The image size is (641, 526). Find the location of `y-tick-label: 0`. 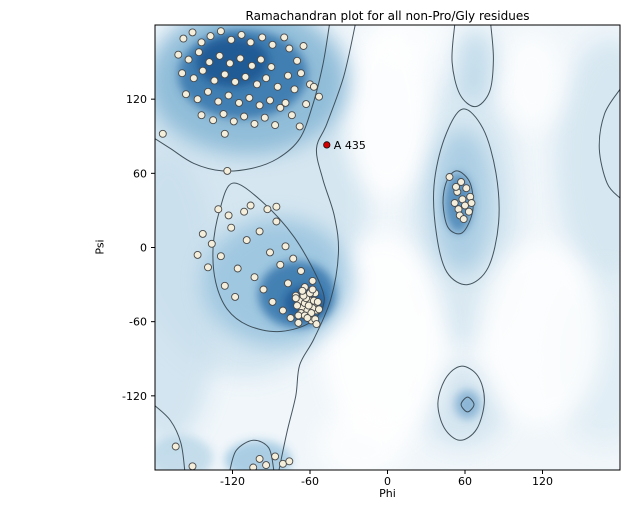

y-tick-label: 0 is located at coordinates (143, 248).